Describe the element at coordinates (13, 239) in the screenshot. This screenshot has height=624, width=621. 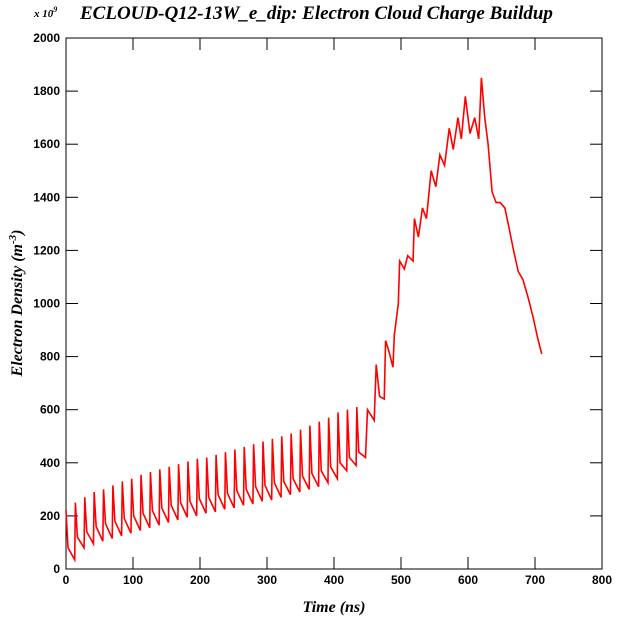
I see `y-axis-label-exponent: -3` at that location.